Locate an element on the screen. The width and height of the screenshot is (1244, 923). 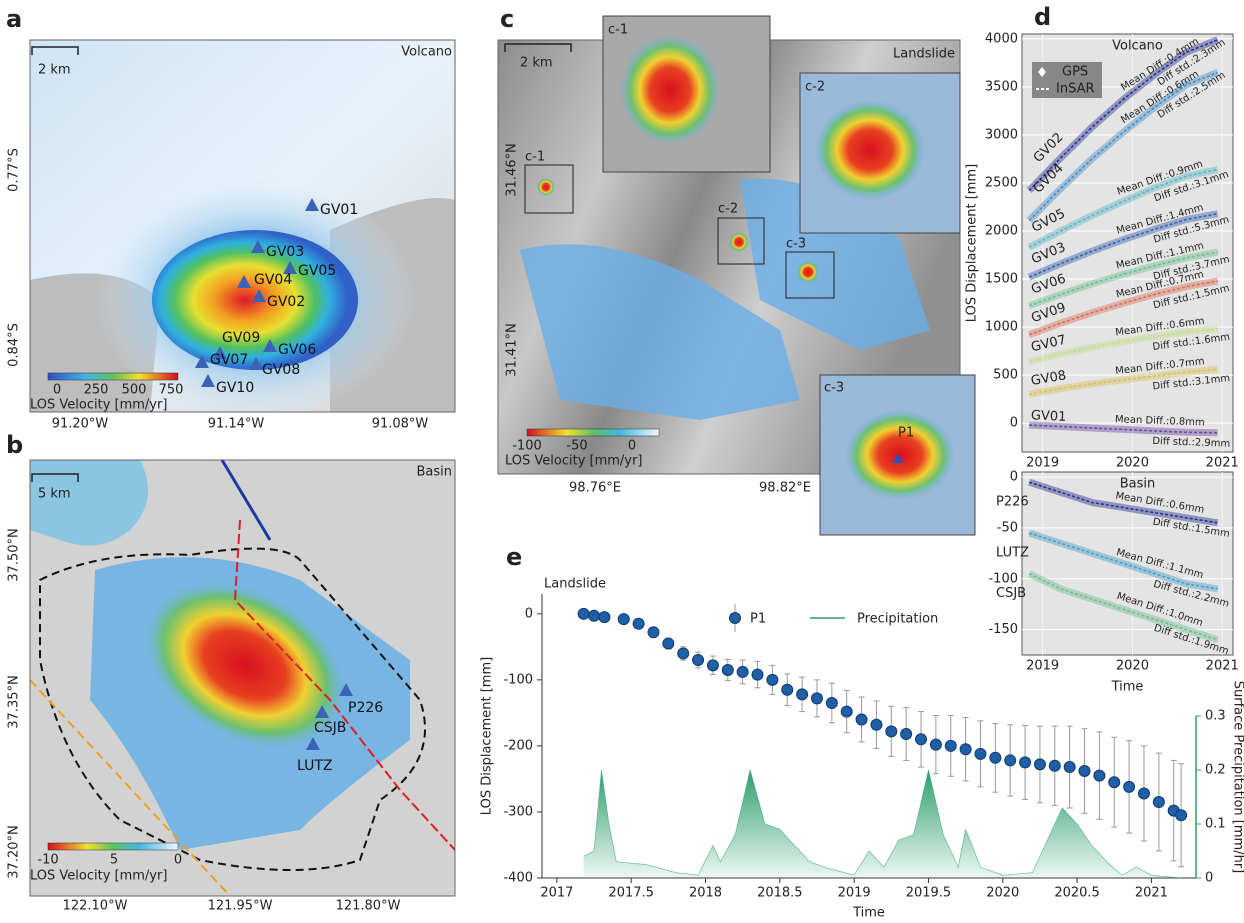
lat-label: 0.77°S is located at coordinates (14, 170).